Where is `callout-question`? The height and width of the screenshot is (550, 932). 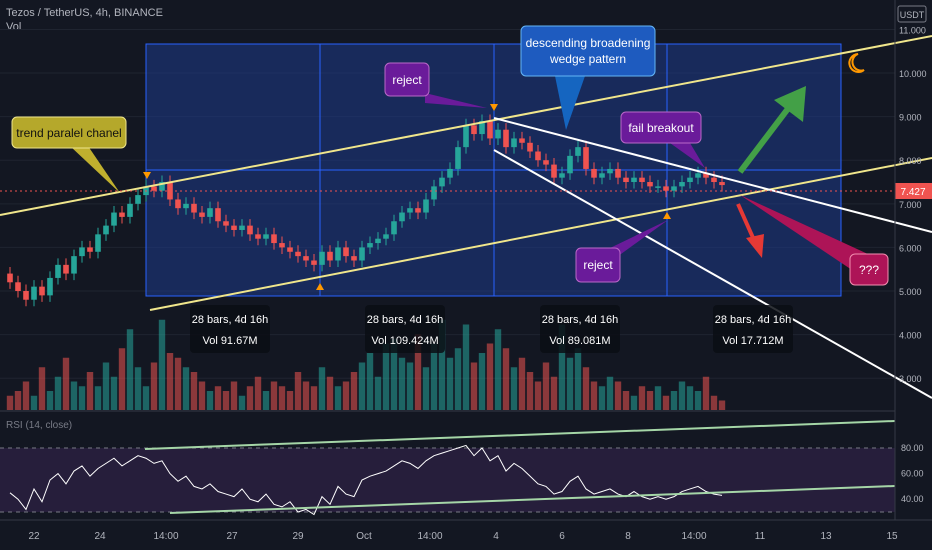 callout-question is located at coordinates (869, 269).